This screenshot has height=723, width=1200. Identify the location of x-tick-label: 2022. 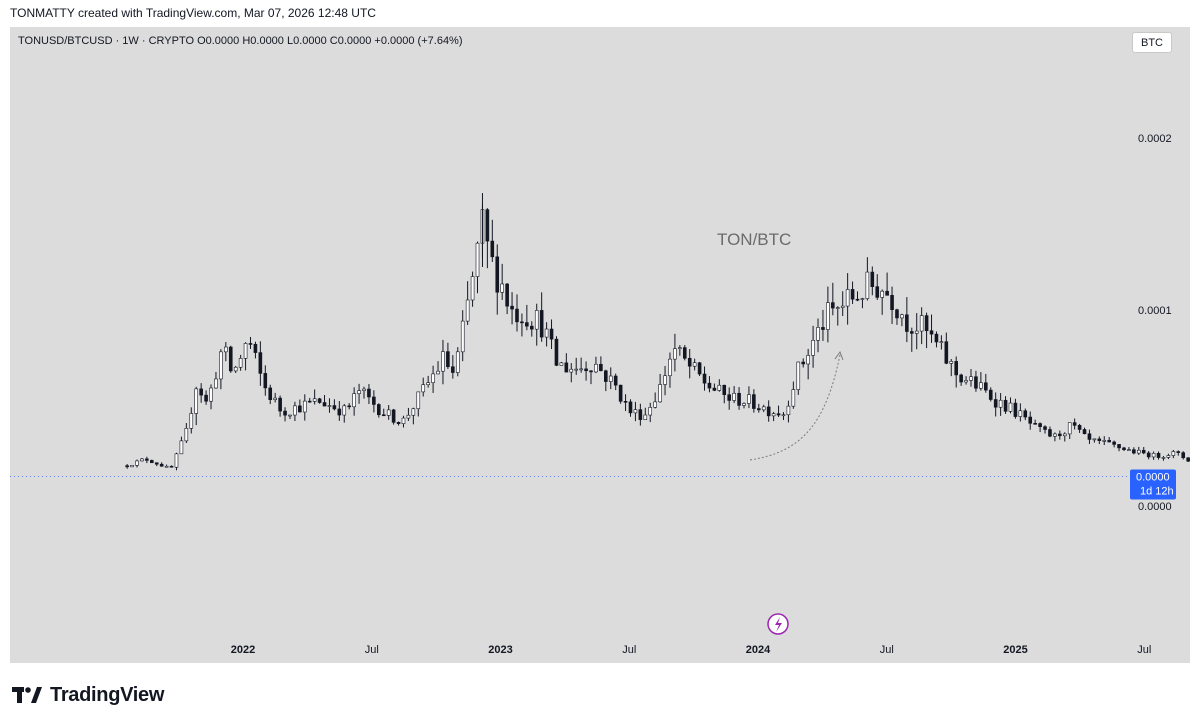
(243, 650).